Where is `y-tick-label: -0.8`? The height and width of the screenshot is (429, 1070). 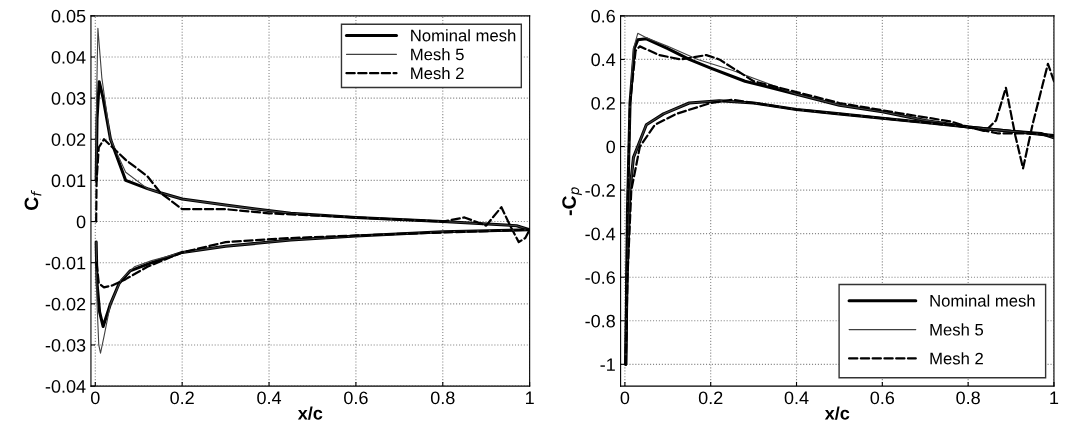 y-tick-label: -0.8 is located at coordinates (600, 321).